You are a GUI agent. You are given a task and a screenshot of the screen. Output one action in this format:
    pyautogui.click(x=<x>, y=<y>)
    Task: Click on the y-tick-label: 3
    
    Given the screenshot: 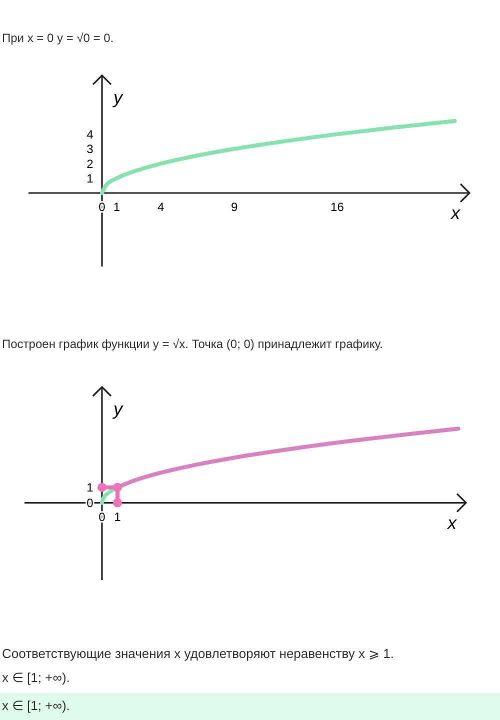 What is the action you would take?
    pyautogui.click(x=90, y=149)
    